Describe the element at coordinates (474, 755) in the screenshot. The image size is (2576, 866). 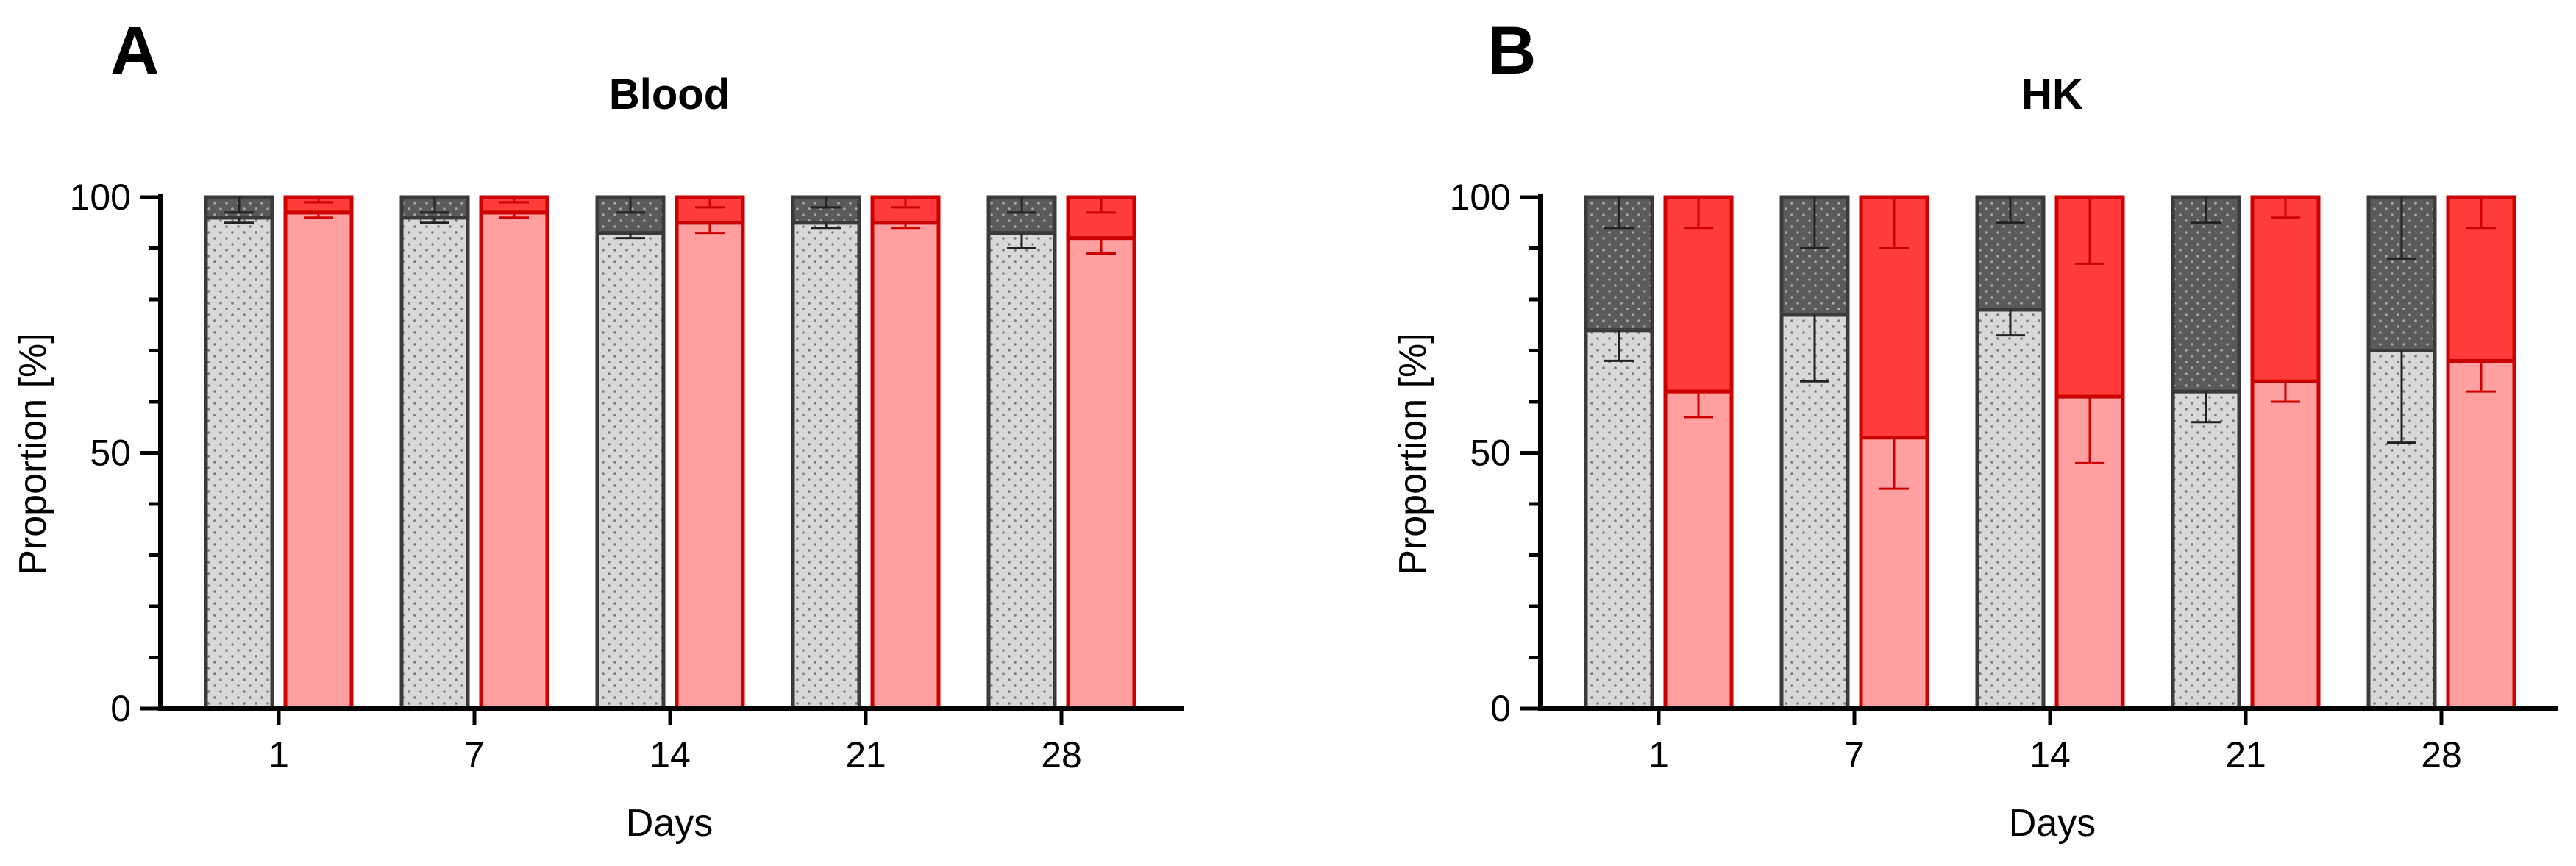
I see `panel-a-xtick-label-7: 7` at that location.